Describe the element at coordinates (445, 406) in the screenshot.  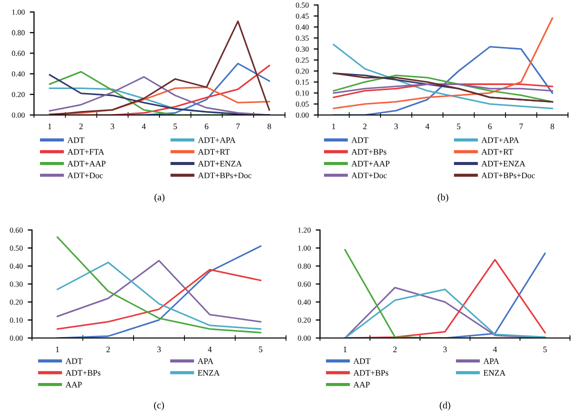
I see `text: (d)` at that location.